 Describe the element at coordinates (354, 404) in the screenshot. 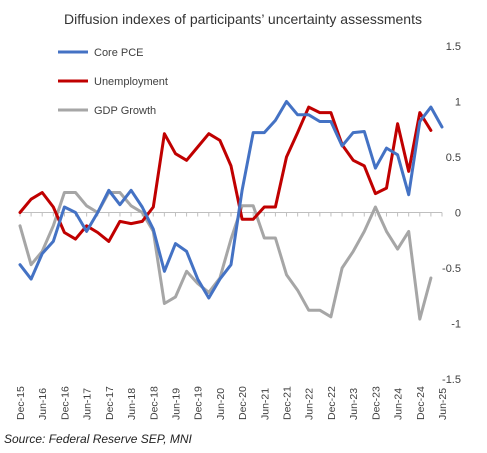

I see `x-tick-label: Jun-23` at that location.